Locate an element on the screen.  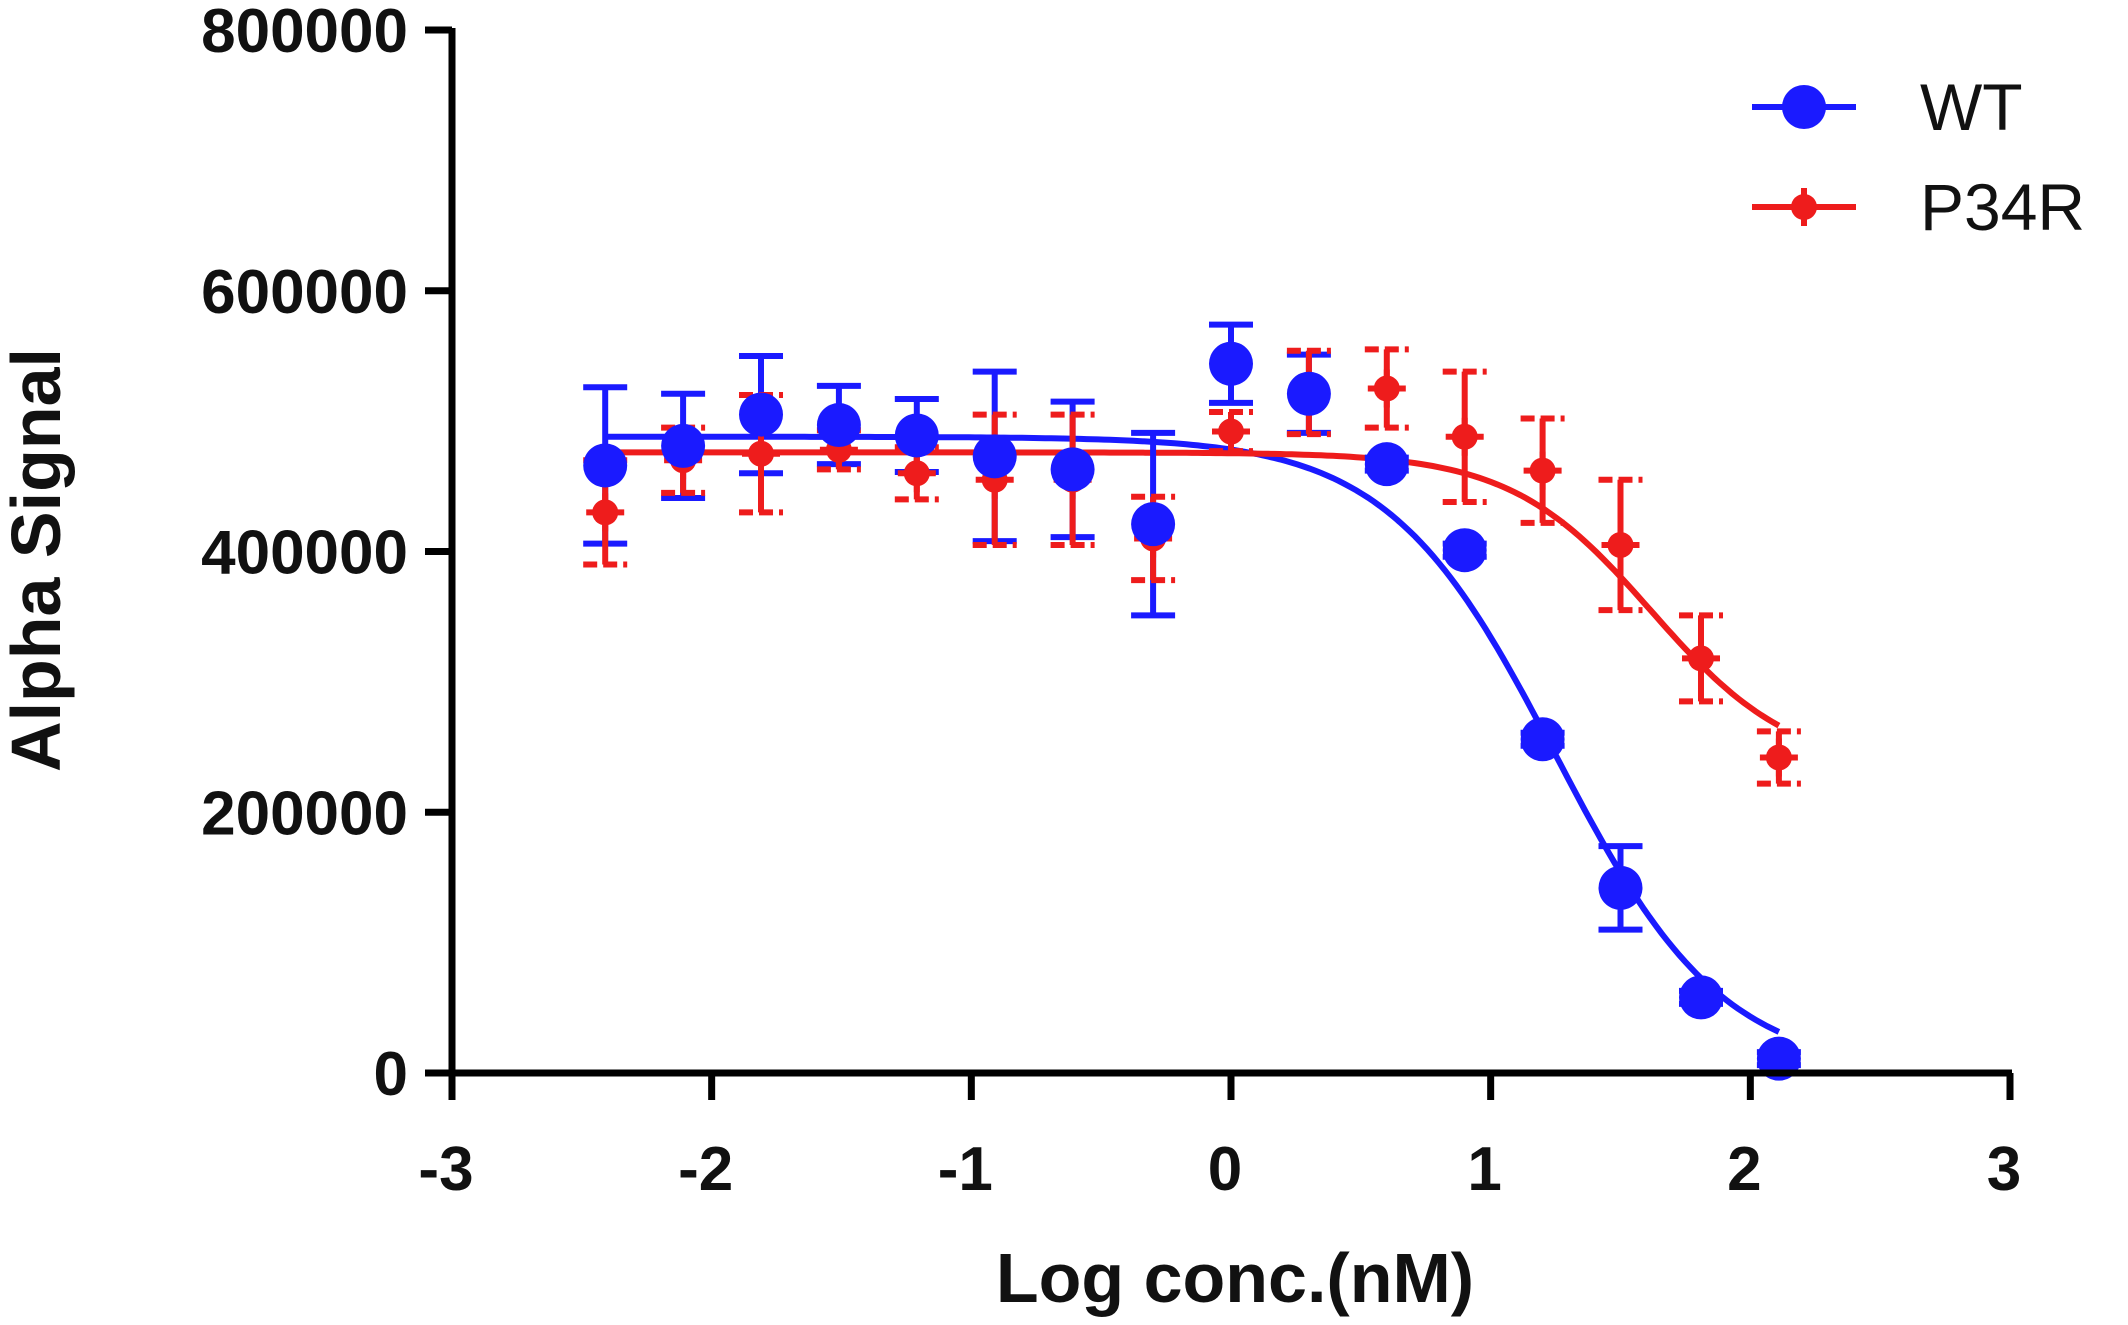
legend-item-wt: WT is located at coordinates (1887, 107).